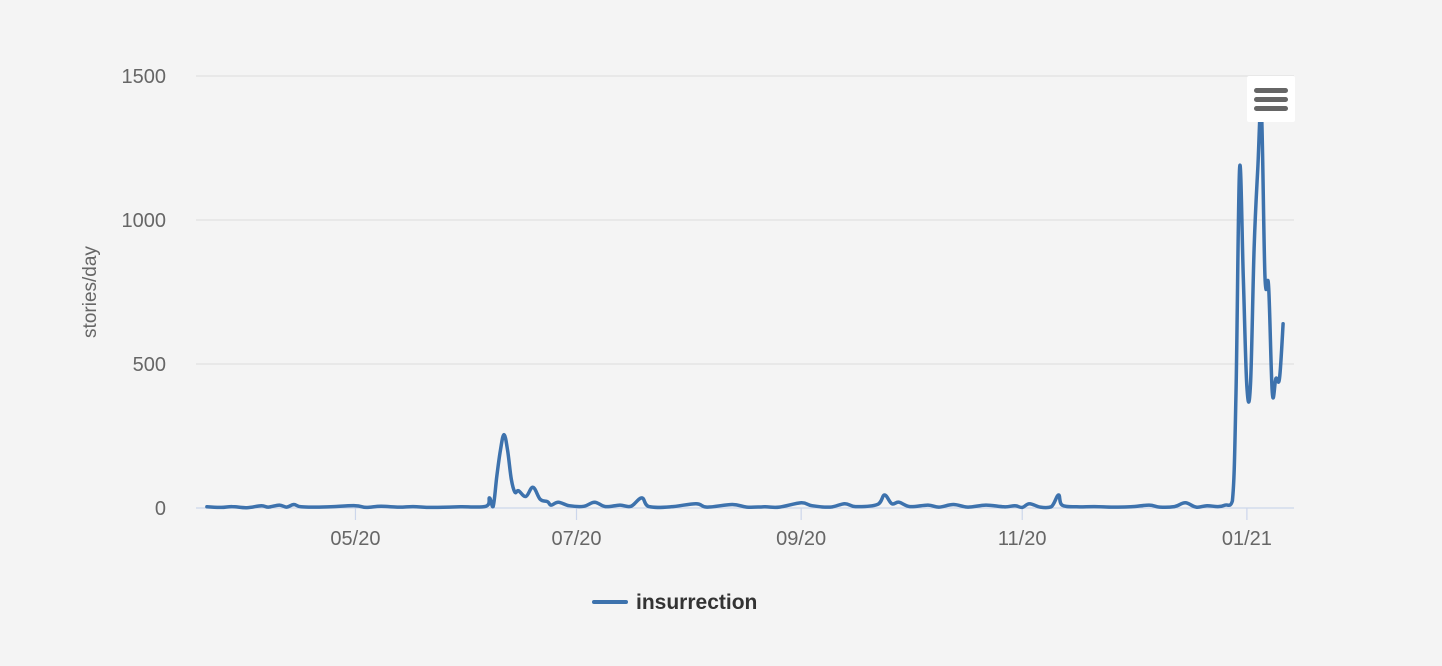  I want to click on legend: insurrection, so click(674, 602).